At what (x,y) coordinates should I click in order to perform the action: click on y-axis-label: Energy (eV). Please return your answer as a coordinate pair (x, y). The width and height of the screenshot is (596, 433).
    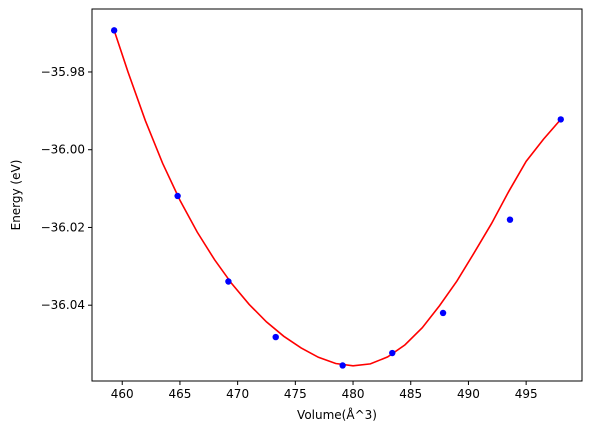
    Looking at the image, I should click on (16, 195).